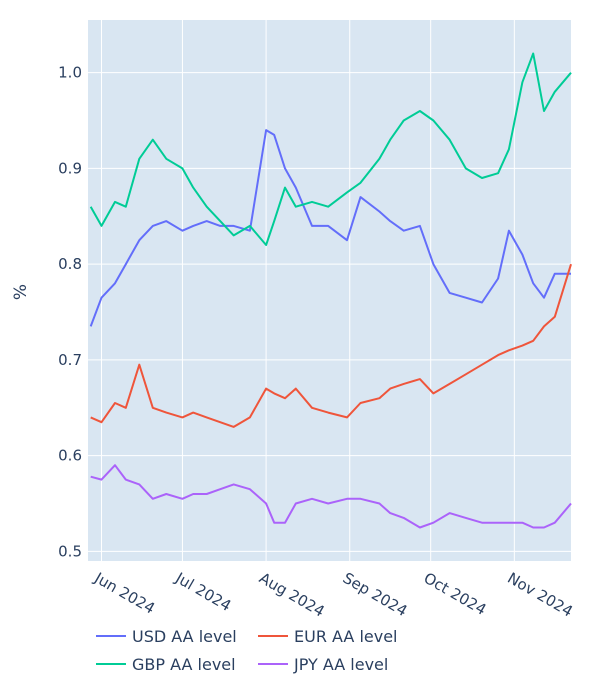 The height and width of the screenshot is (685, 607). I want to click on x-tick-label: Aug 2024, so click(292, 595).